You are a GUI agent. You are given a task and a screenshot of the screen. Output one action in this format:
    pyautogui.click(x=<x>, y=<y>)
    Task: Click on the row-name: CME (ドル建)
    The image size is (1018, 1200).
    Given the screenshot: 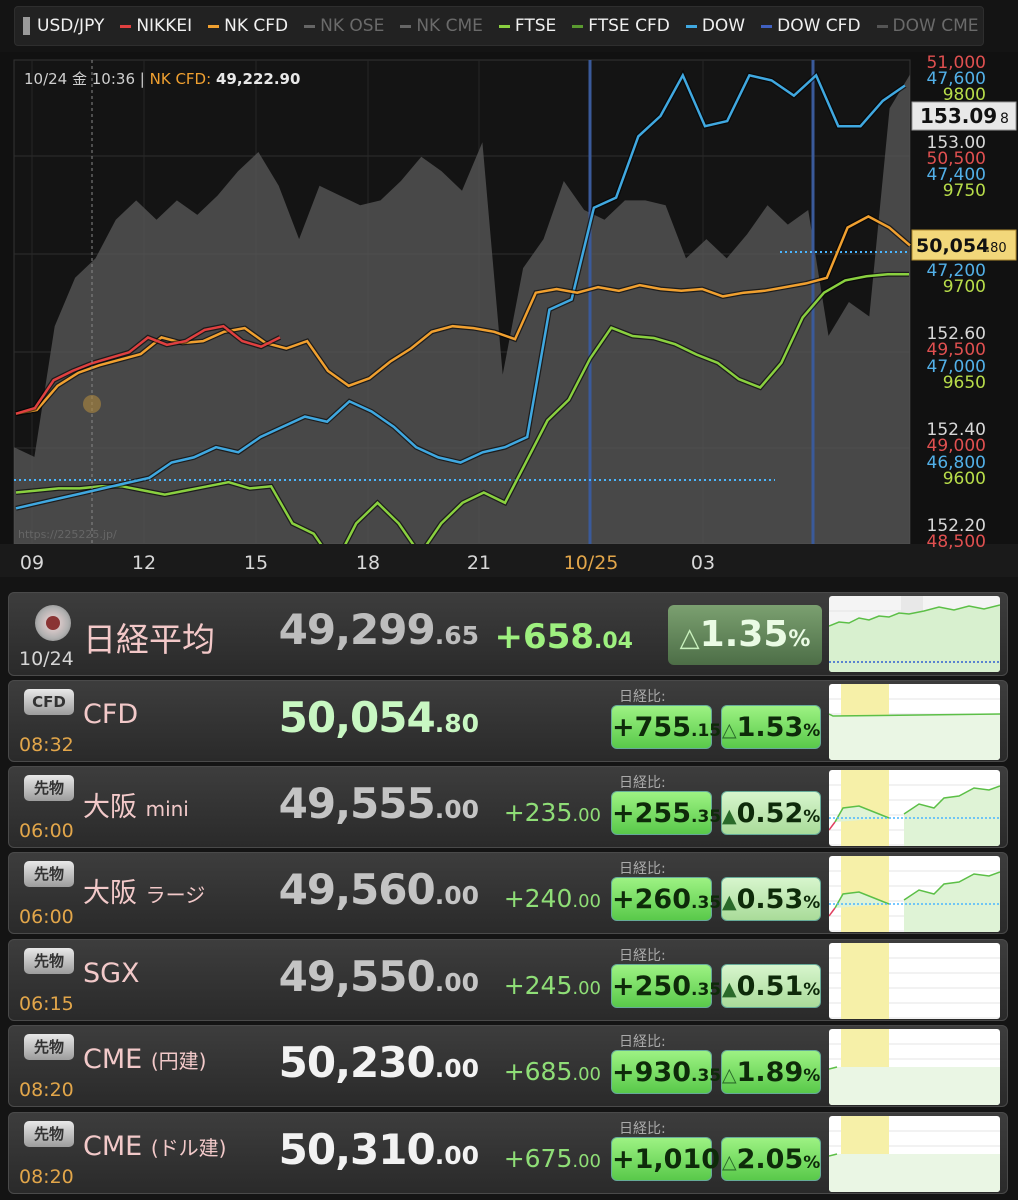 What is the action you would take?
    pyautogui.click(x=154, y=1146)
    